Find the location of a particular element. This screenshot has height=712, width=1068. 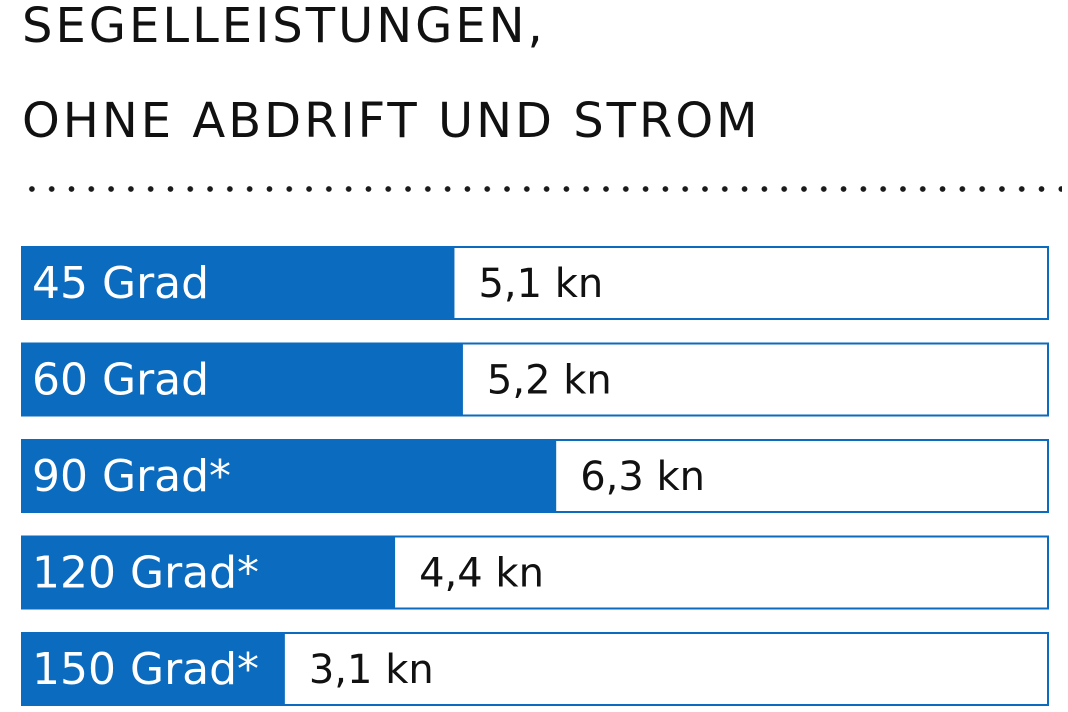

value-label: 4,4 kn is located at coordinates (481, 574).